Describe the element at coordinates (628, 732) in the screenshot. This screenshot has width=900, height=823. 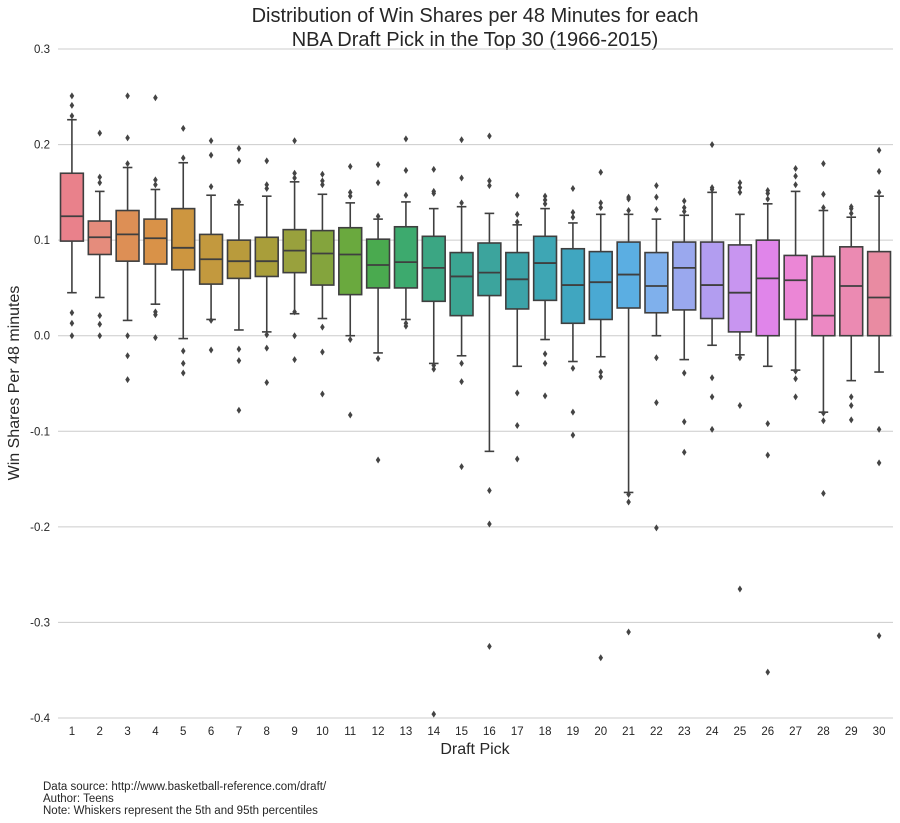
I see `x-tick-label: 21` at that location.